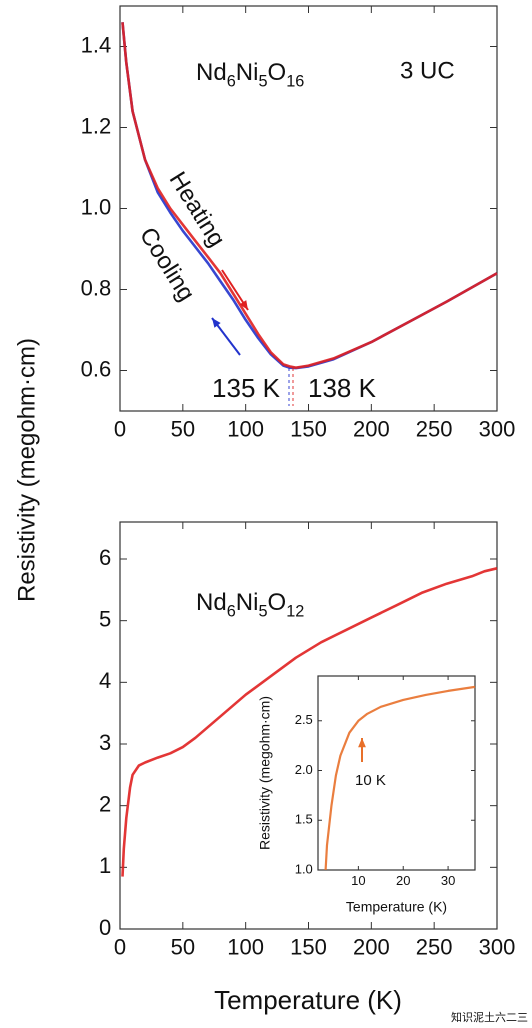 The height and width of the screenshot is (1028, 532). What do you see at coordinates (342, 388) in the screenshot?
I see `heating-transition: 138 K` at bounding box center [342, 388].